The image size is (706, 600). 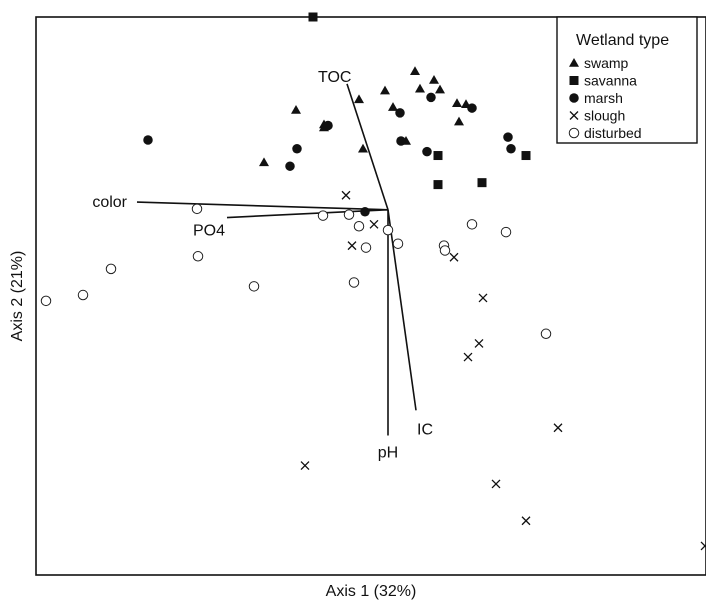 What do you see at coordinates (622, 40) in the screenshot?
I see `legend-title: Wetland type` at bounding box center [622, 40].